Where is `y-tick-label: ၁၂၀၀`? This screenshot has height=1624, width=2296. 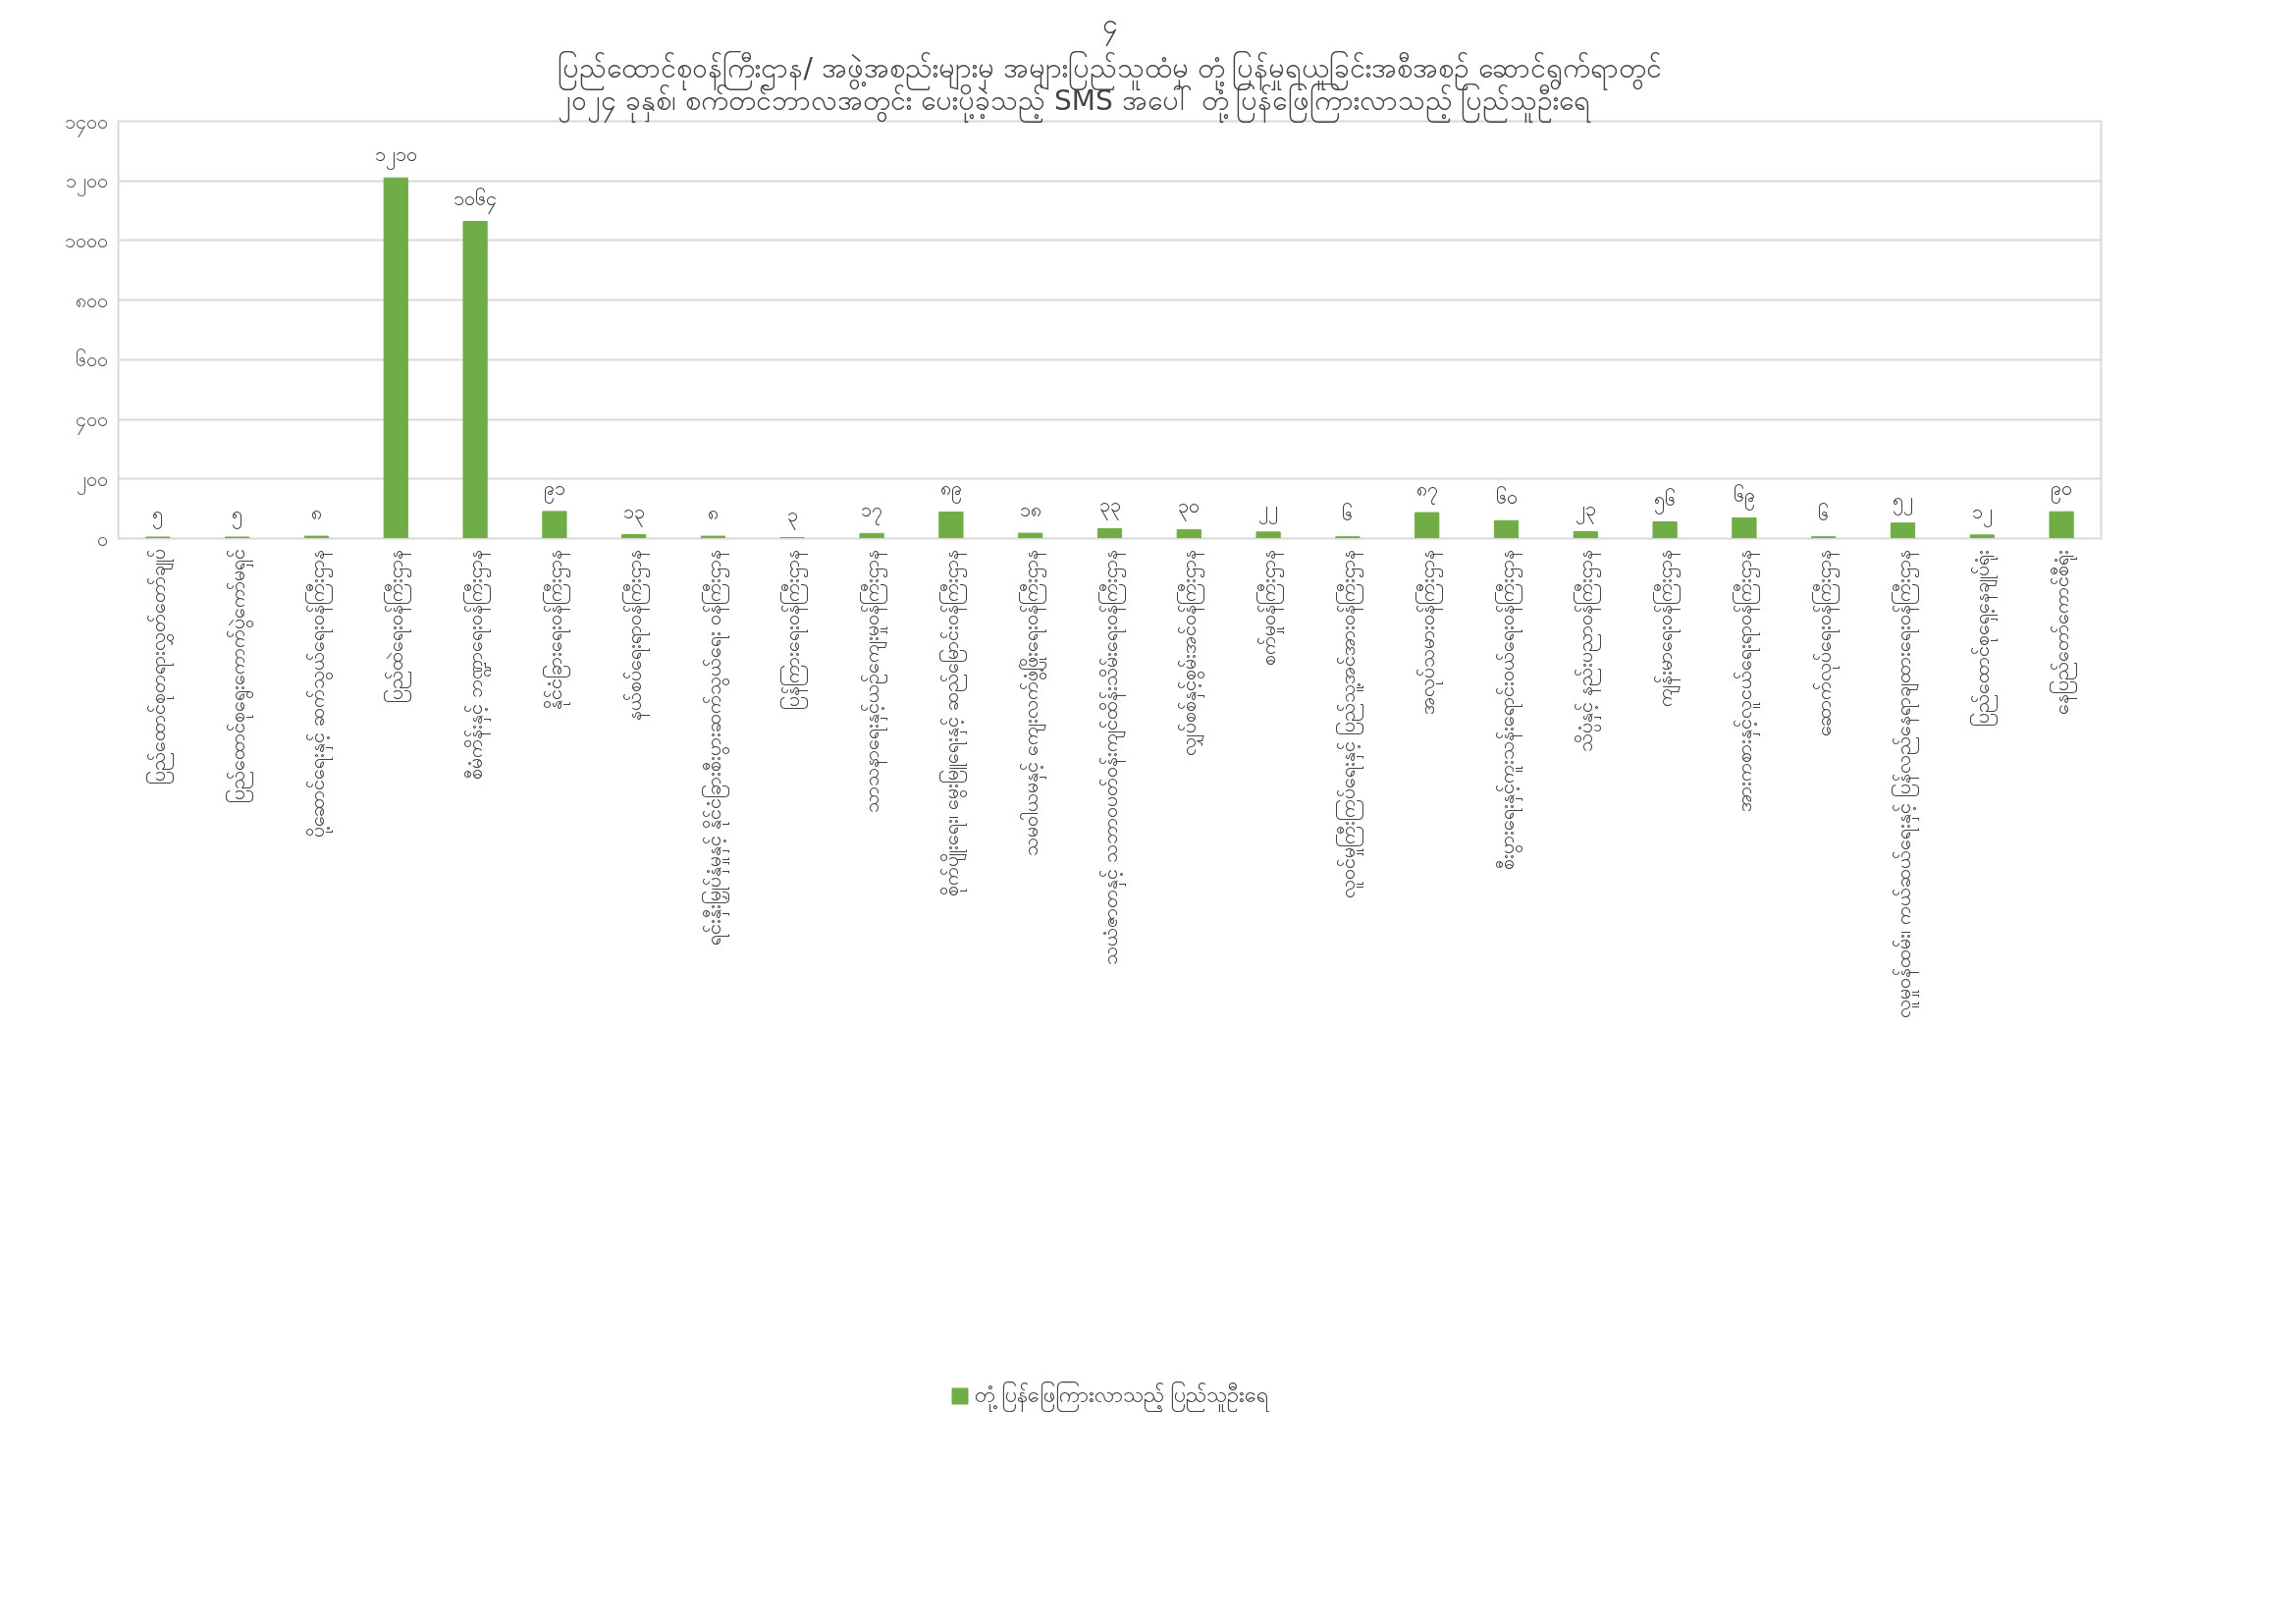 y-tick-label: ၁၂၀၀ is located at coordinates (86, 183).